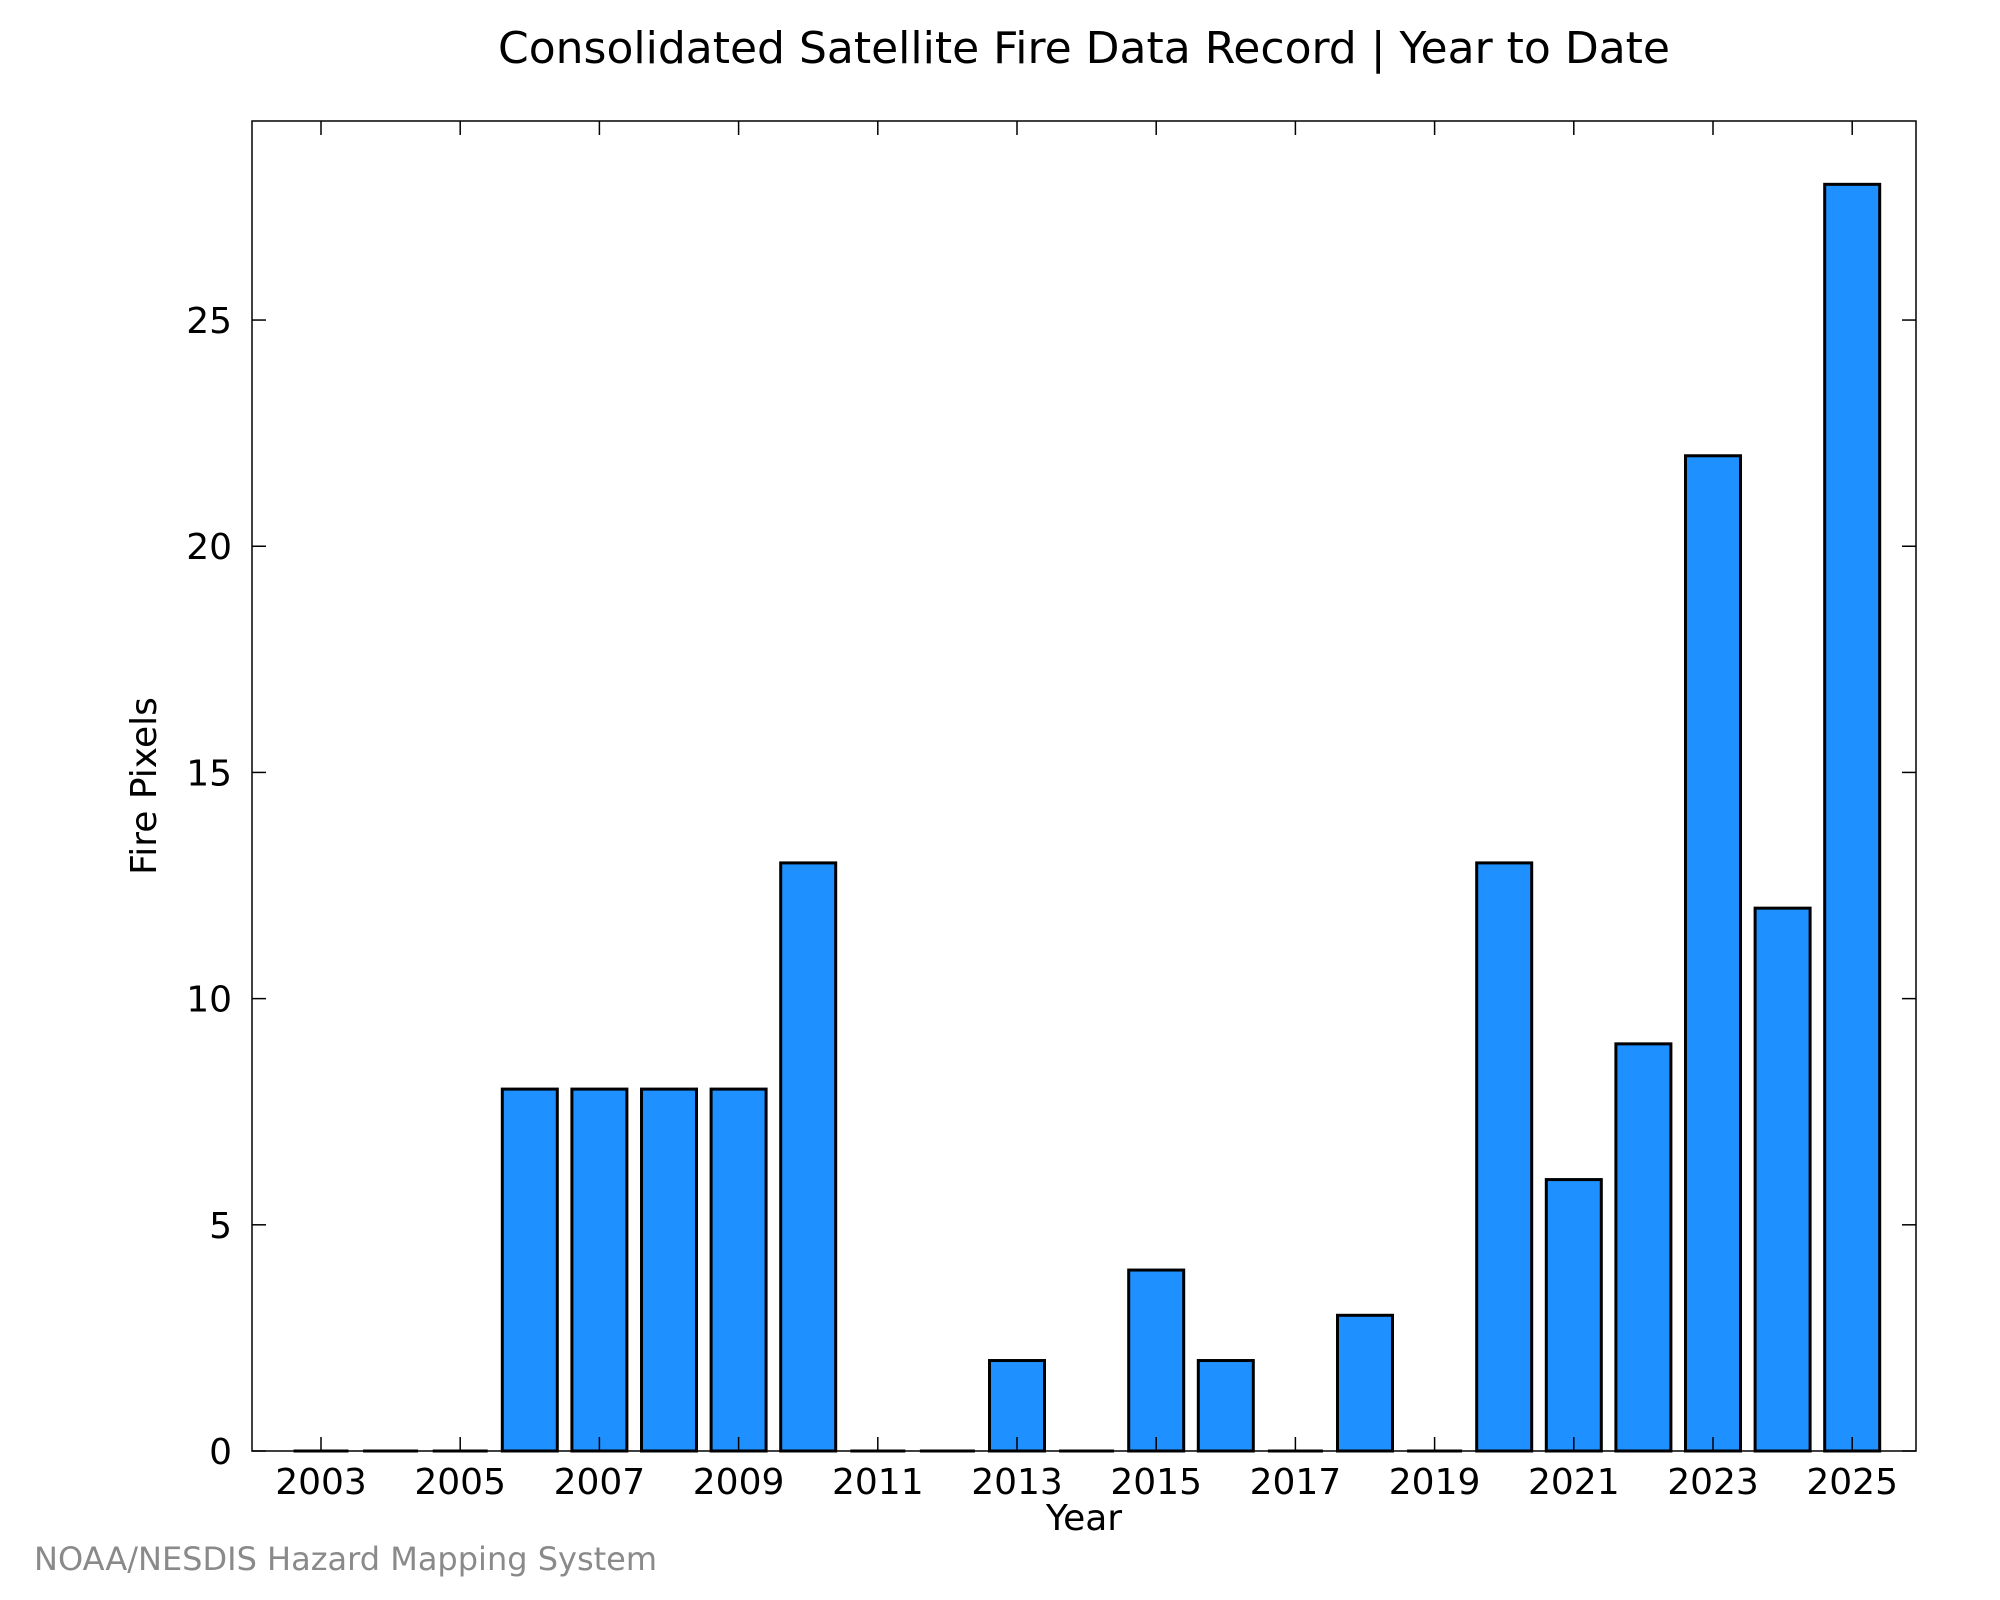 The width and height of the screenshot is (2000, 1600). What do you see at coordinates (1225, 1406) in the screenshot?
I see `bar-2016` at bounding box center [1225, 1406].